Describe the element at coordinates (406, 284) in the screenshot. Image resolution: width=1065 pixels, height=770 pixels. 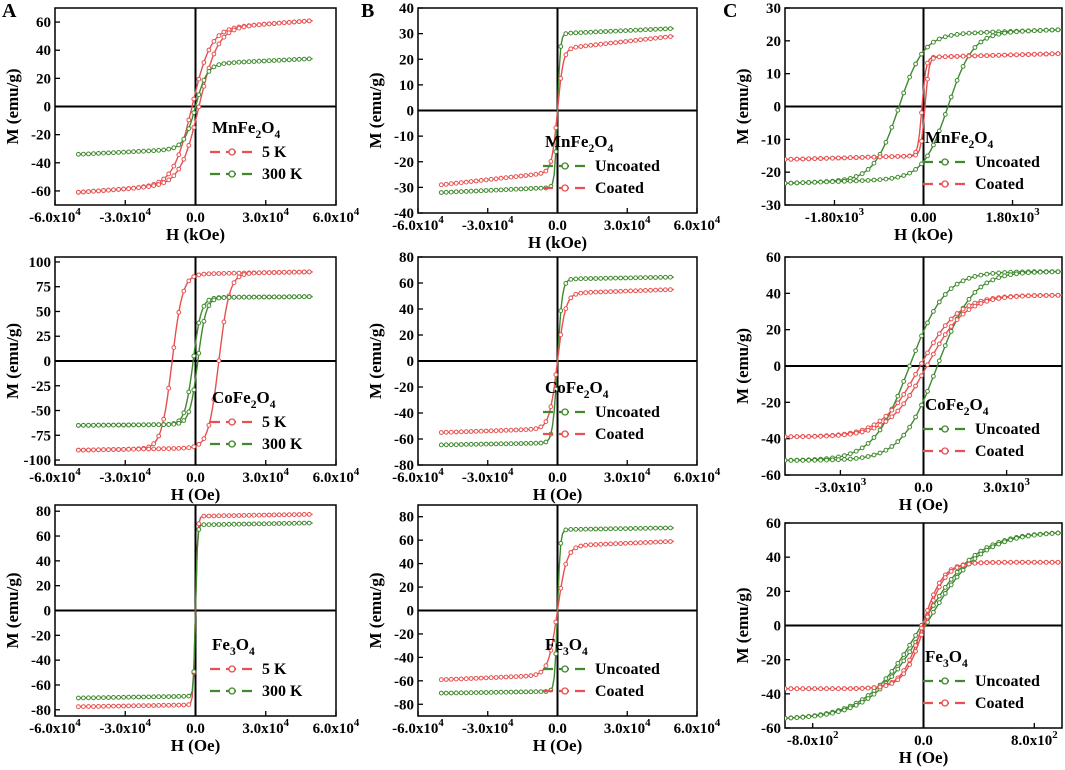
I see `y-tick-label: 60` at that location.